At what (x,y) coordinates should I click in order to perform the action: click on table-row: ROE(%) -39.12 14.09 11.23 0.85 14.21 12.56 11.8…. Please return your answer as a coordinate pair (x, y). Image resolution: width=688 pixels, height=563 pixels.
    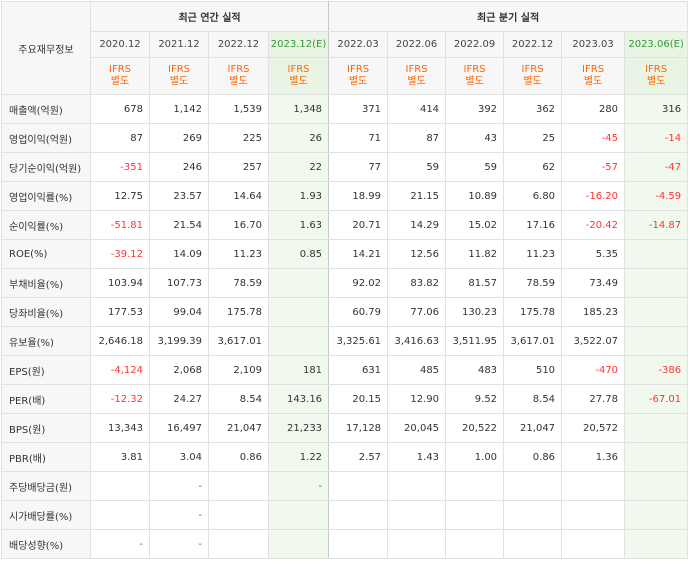
    Looking at the image, I should click on (344, 254).